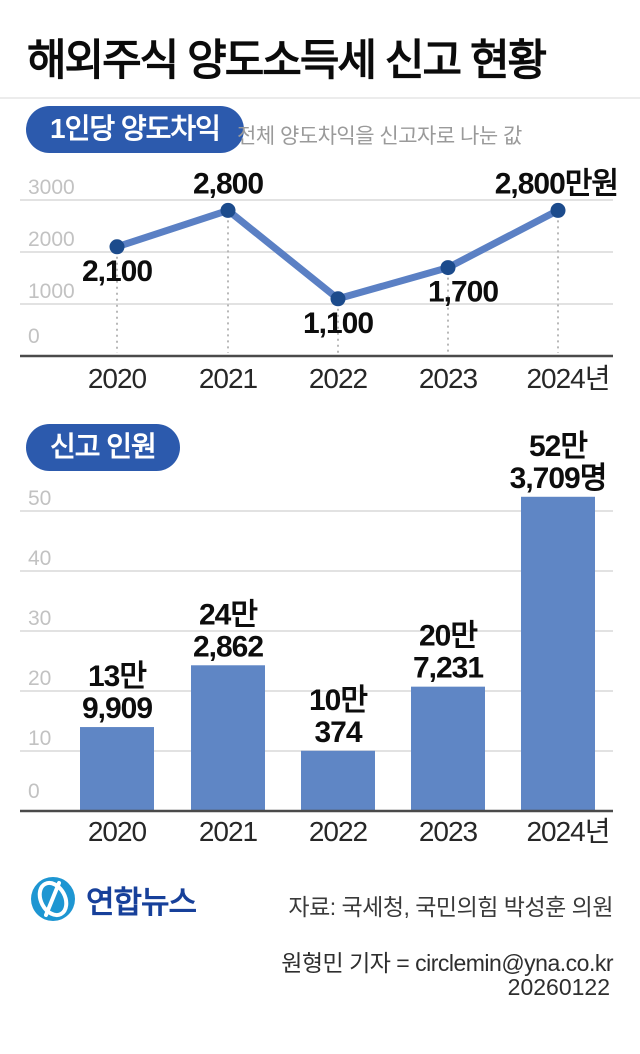 This screenshot has width=640, height=1054. I want to click on point-value-label: 2,800, so click(228, 183).